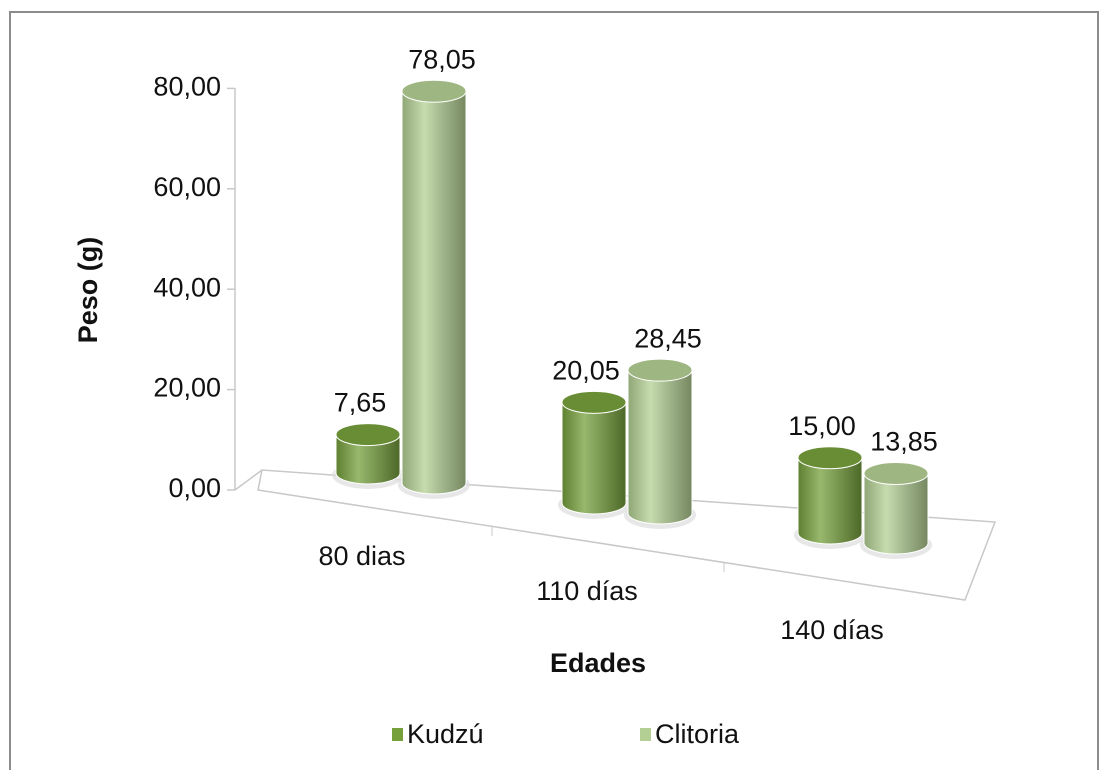 Image resolution: width=1103 pixels, height=770 pixels. I want to click on y-tick-label: 0,00, so click(194, 488).